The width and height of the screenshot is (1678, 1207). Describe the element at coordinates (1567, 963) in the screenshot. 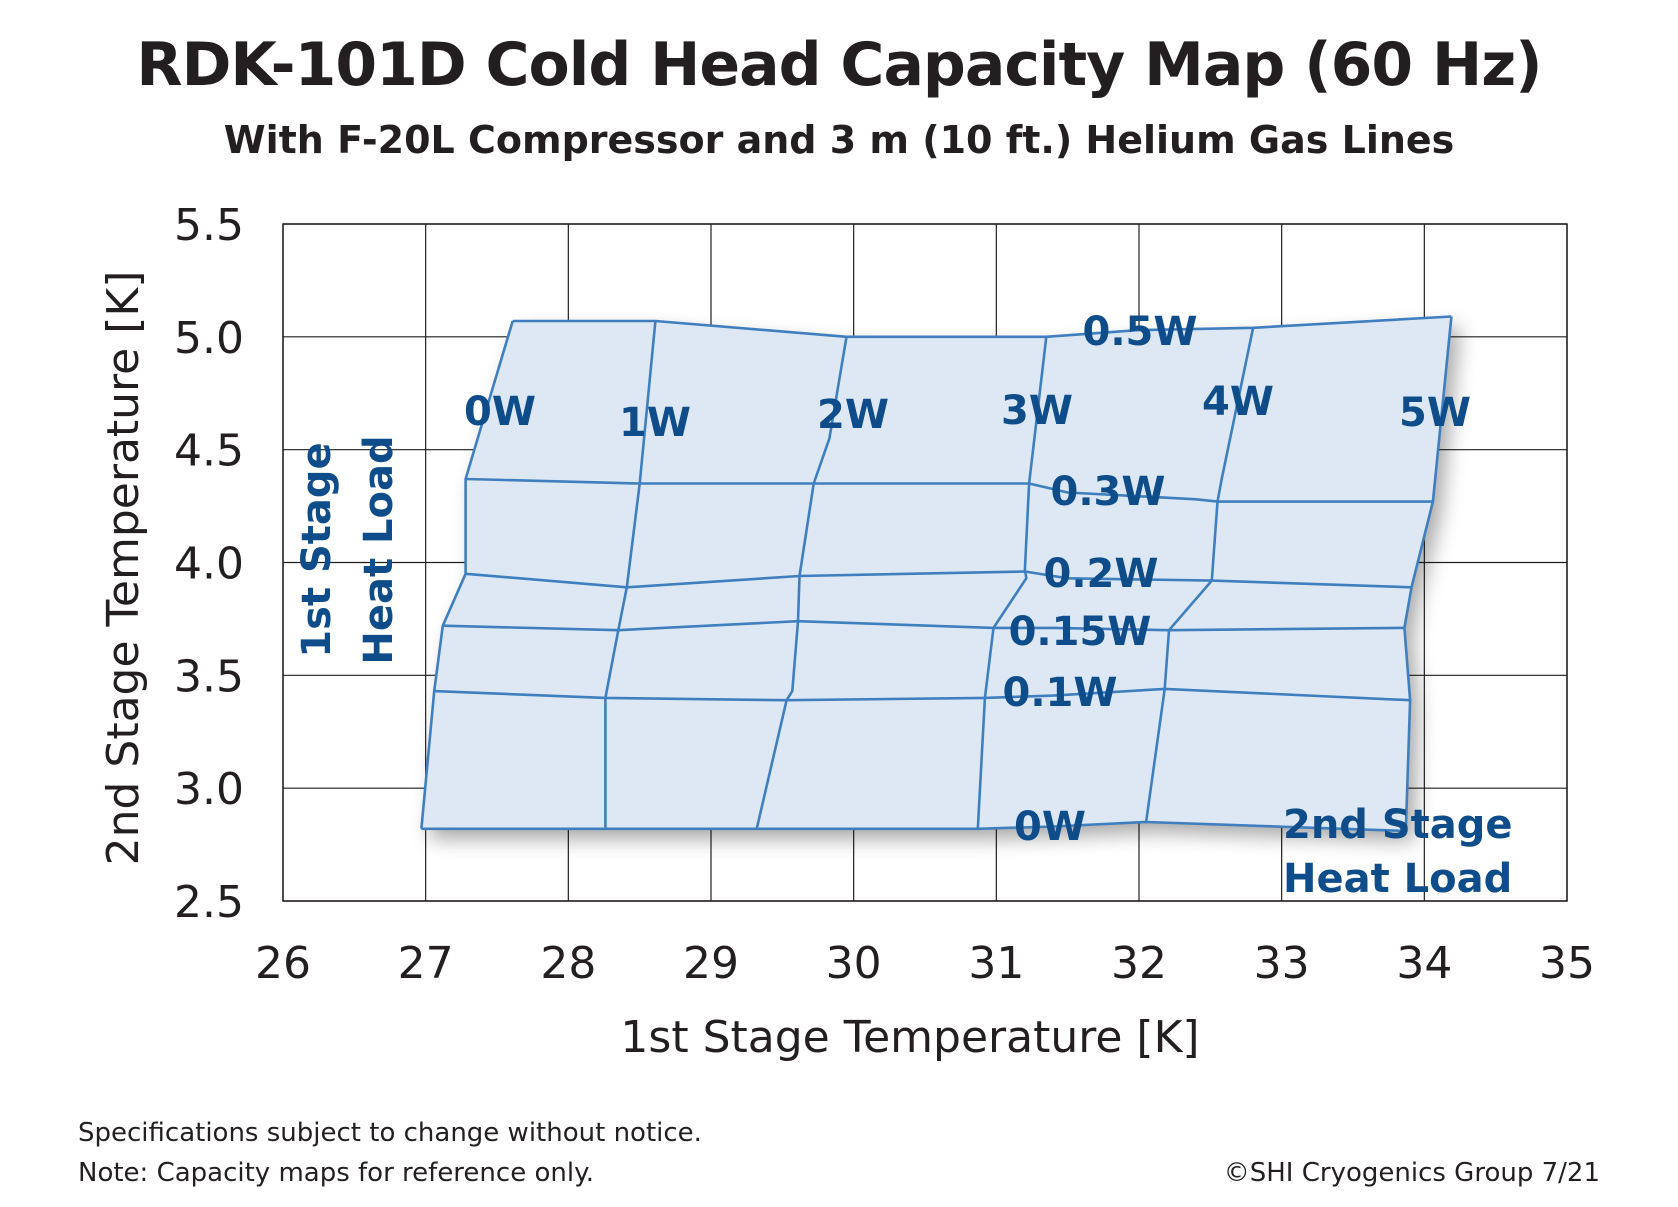

I see `x-tick-label: 35` at that location.